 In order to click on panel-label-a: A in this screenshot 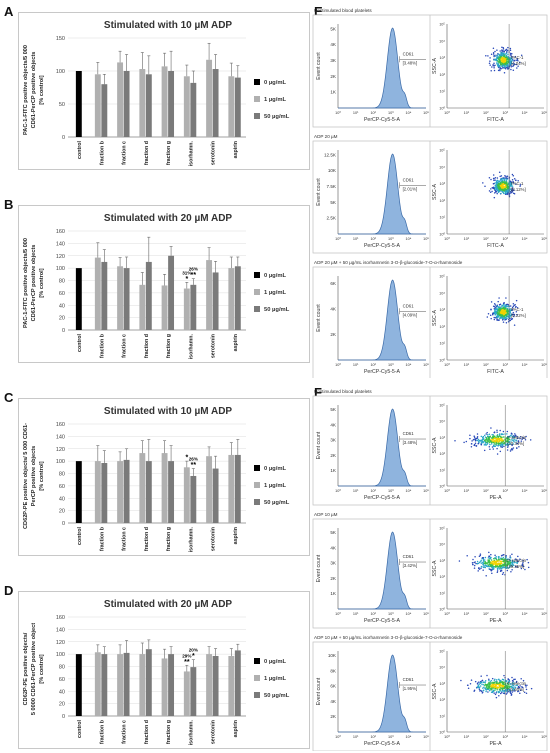, I will do `click(9, 11)`.